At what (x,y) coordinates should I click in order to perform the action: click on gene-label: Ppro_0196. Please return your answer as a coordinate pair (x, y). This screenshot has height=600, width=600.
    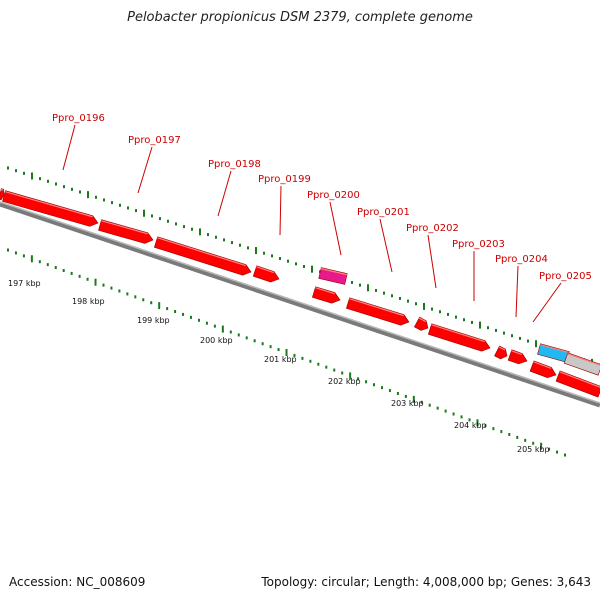
    Looking at the image, I should click on (78, 118).